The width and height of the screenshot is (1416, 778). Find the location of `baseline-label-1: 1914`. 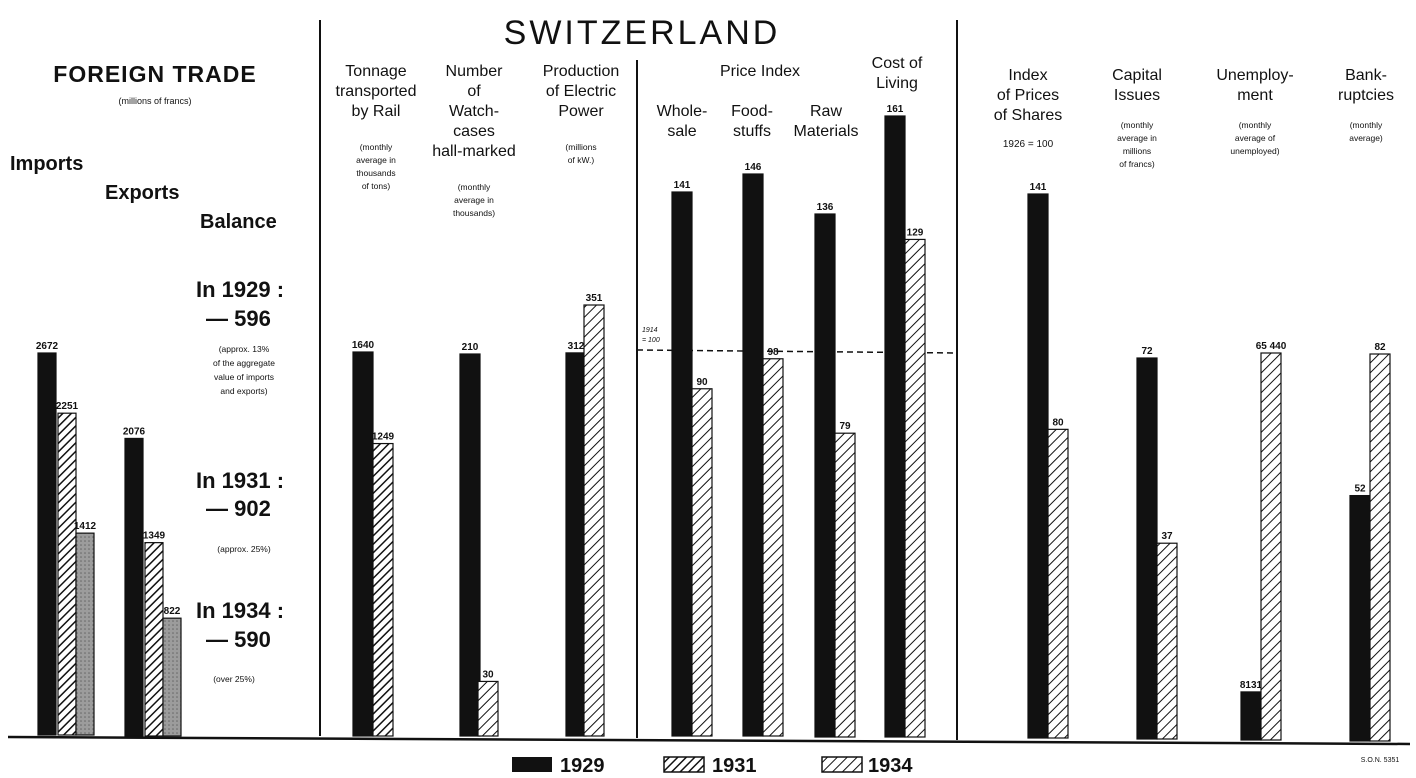

baseline-label-1: 1914 is located at coordinates (650, 330).